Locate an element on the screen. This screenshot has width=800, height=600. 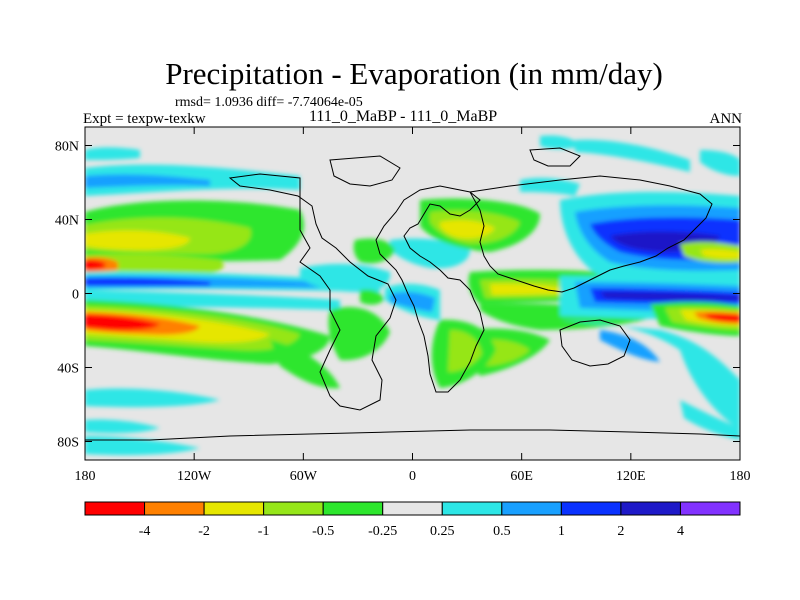
case-label: 111_0_MaBP - 111_0_MaBP is located at coordinates (403, 116).